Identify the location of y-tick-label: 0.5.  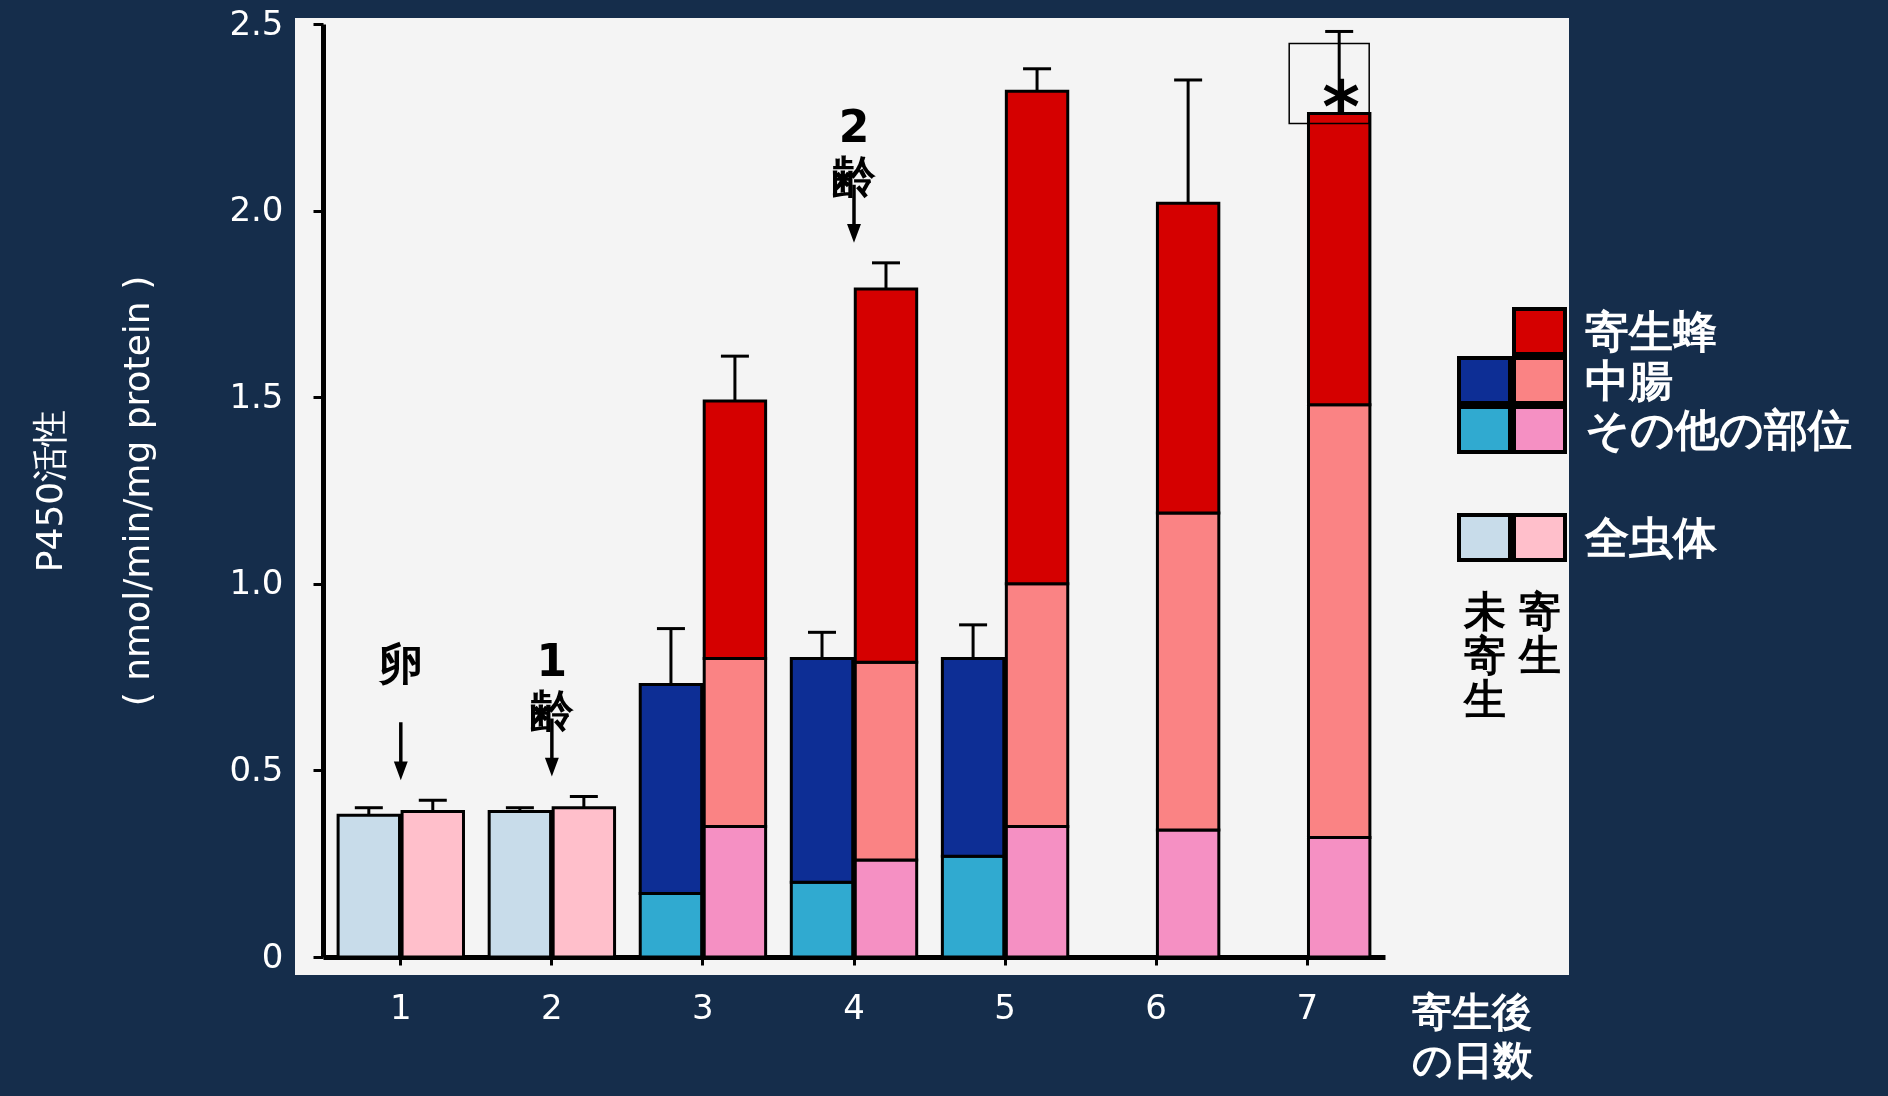
(256, 768).